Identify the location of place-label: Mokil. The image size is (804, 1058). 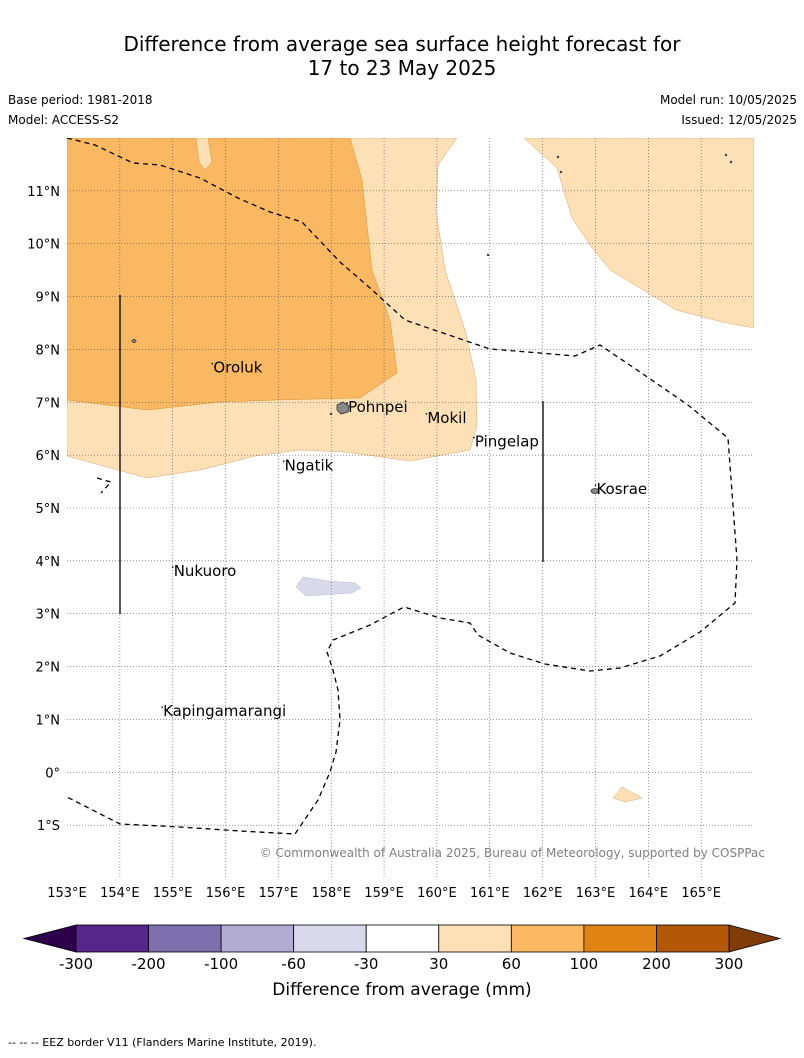
(446, 418).